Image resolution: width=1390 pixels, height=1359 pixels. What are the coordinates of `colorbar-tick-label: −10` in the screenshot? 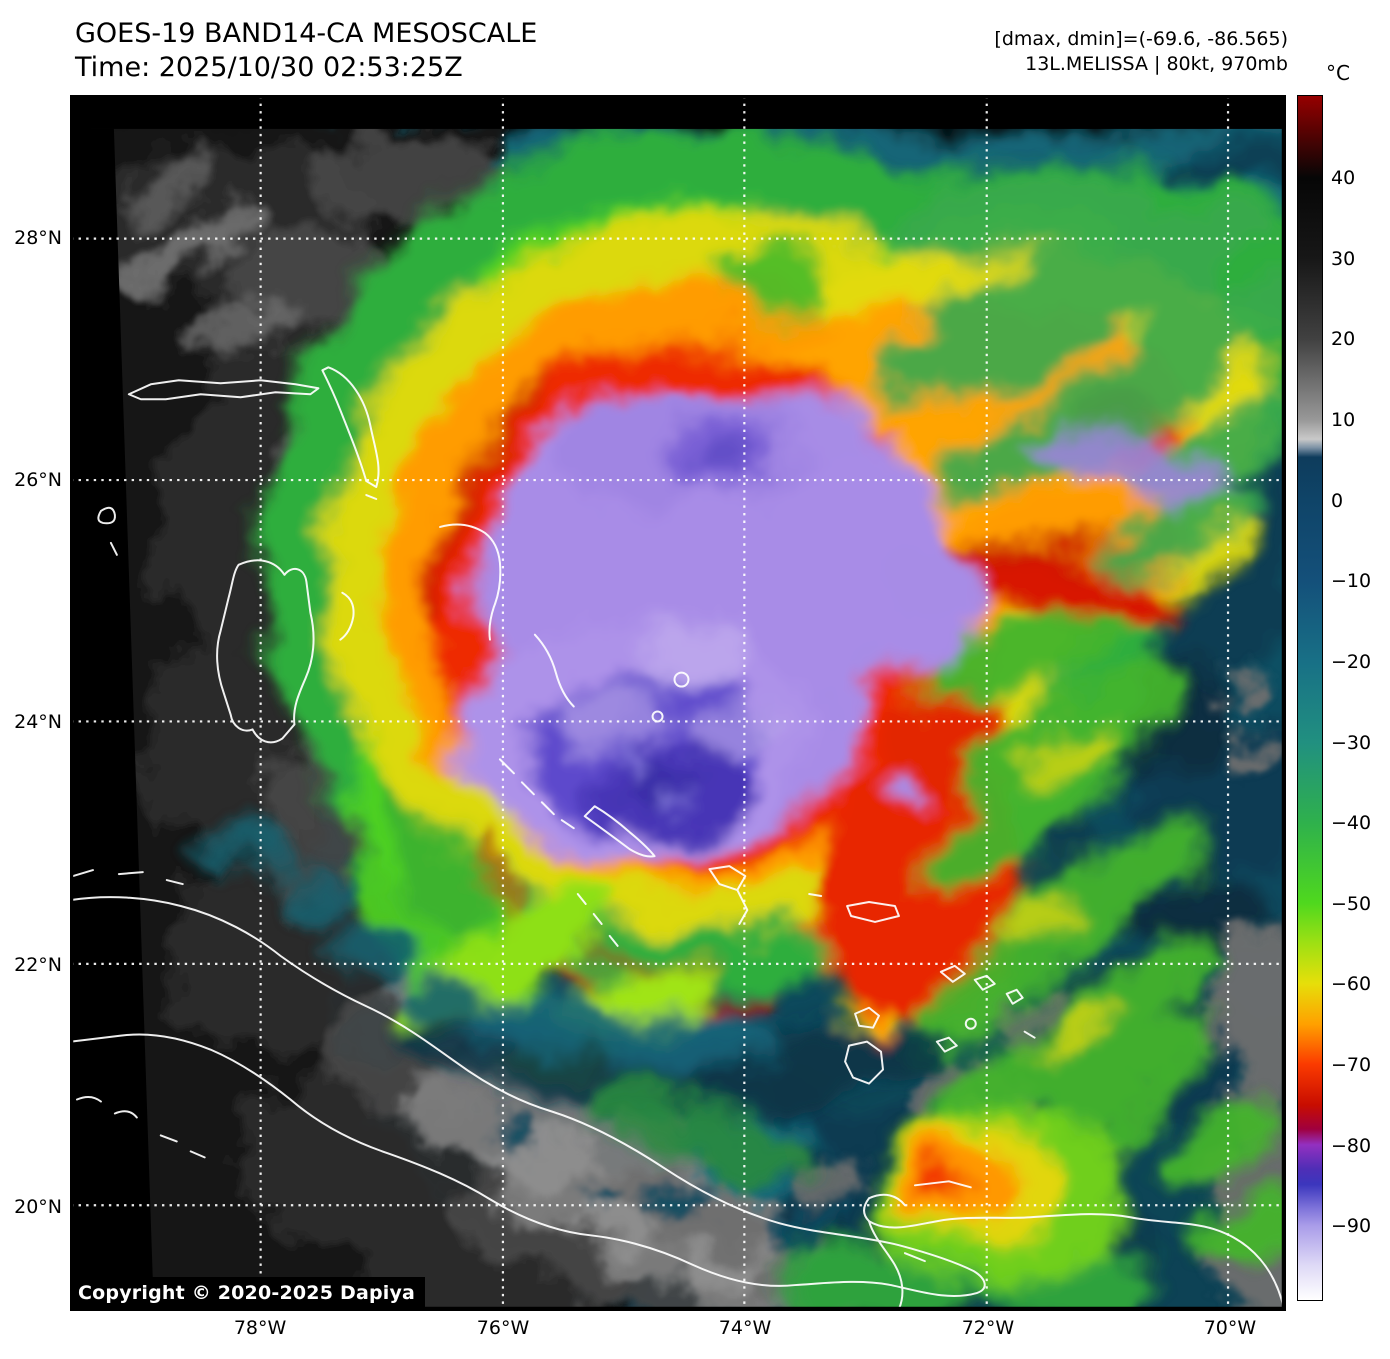 It's located at (1351, 581).